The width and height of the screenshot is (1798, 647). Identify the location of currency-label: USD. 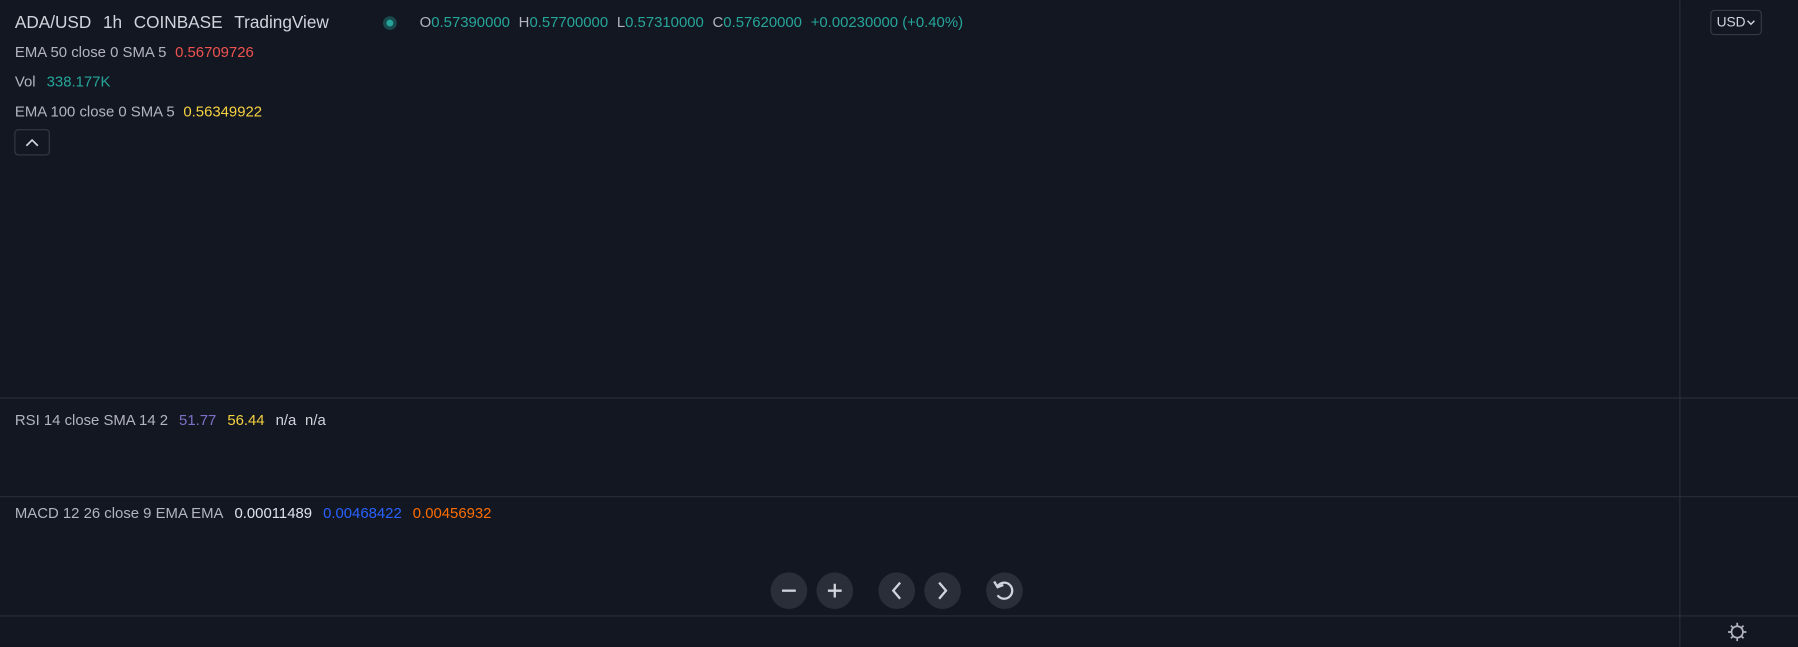
(1731, 22).